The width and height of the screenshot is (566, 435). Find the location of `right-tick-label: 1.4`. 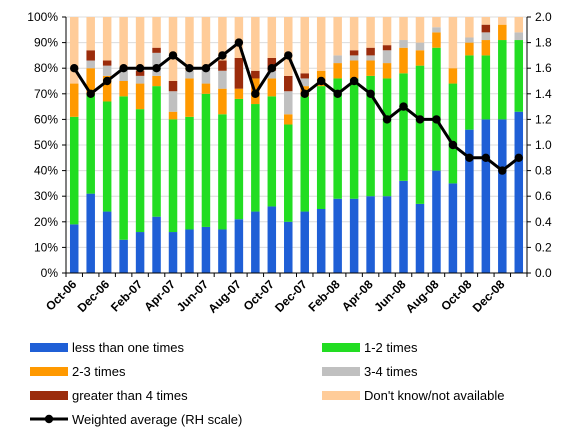

right-tick-label: 1.4 is located at coordinates (543, 94).